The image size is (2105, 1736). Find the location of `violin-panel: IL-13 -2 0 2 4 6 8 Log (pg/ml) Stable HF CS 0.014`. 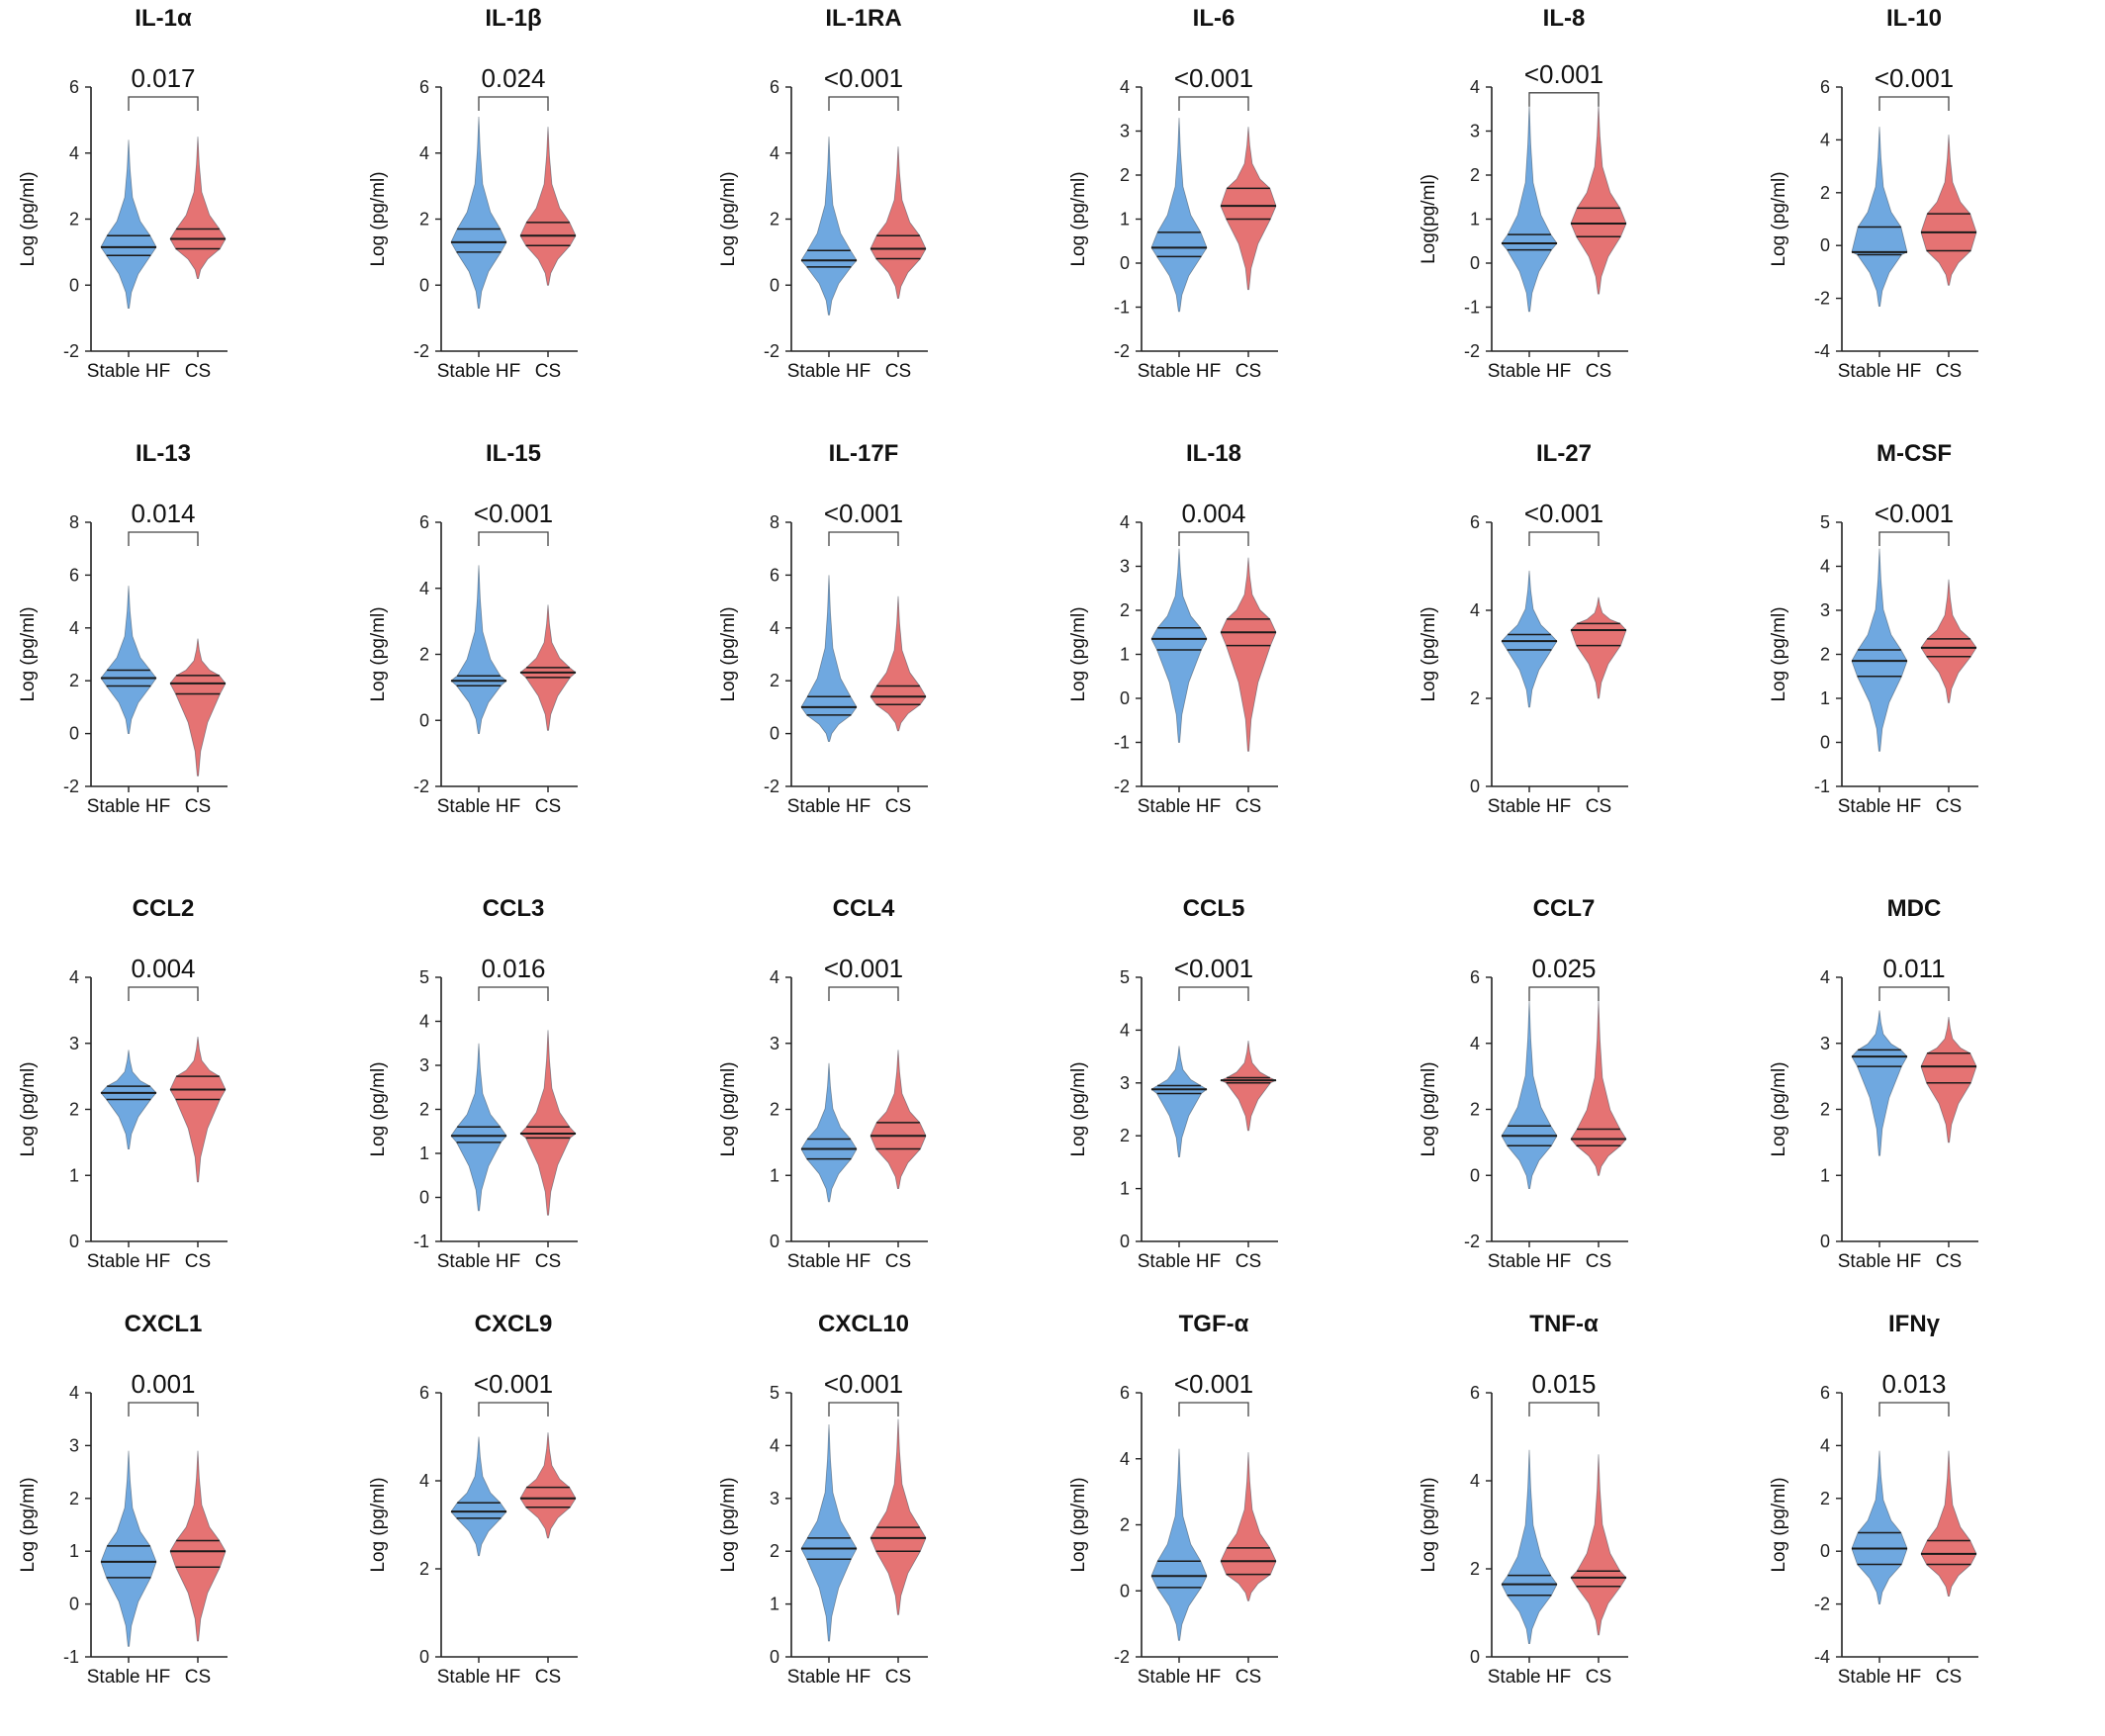

violin-panel: IL-13 -2 0 2 4 6 8 Log (pg/ml) Stable HF CS 0.014 is located at coordinates (175, 650).